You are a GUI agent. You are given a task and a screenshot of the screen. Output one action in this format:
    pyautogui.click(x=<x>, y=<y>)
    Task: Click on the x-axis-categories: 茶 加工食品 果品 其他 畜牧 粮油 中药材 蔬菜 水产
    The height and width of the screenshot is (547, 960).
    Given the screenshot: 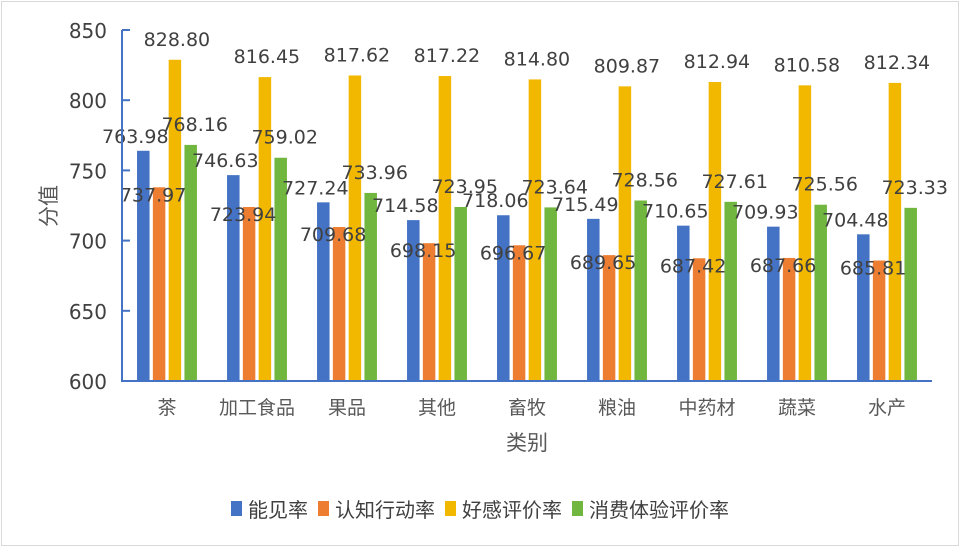 What is the action you would take?
    pyautogui.click(x=531, y=408)
    